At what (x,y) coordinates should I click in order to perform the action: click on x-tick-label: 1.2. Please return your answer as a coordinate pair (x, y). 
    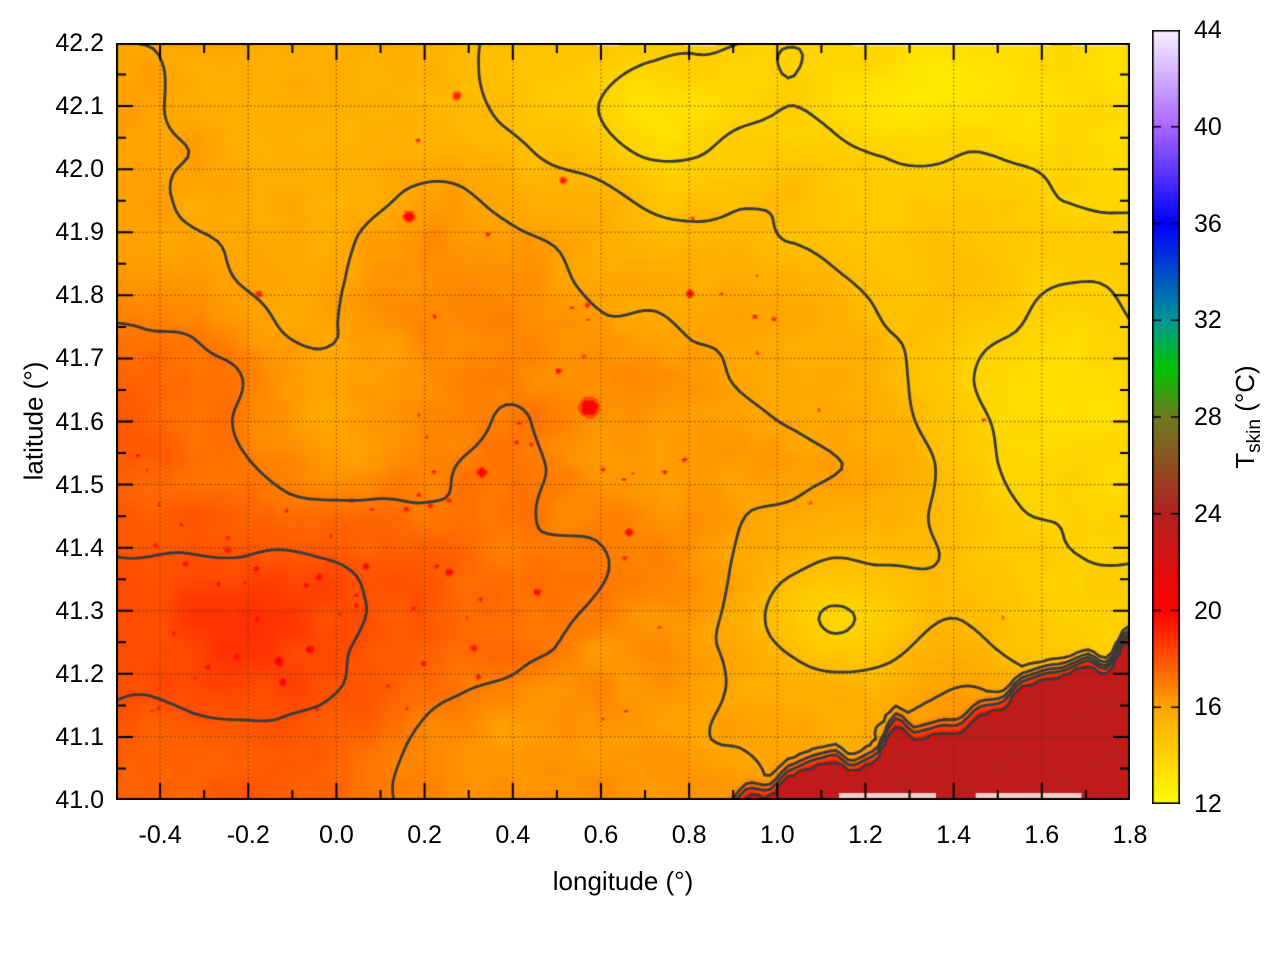
    Looking at the image, I should click on (865, 835).